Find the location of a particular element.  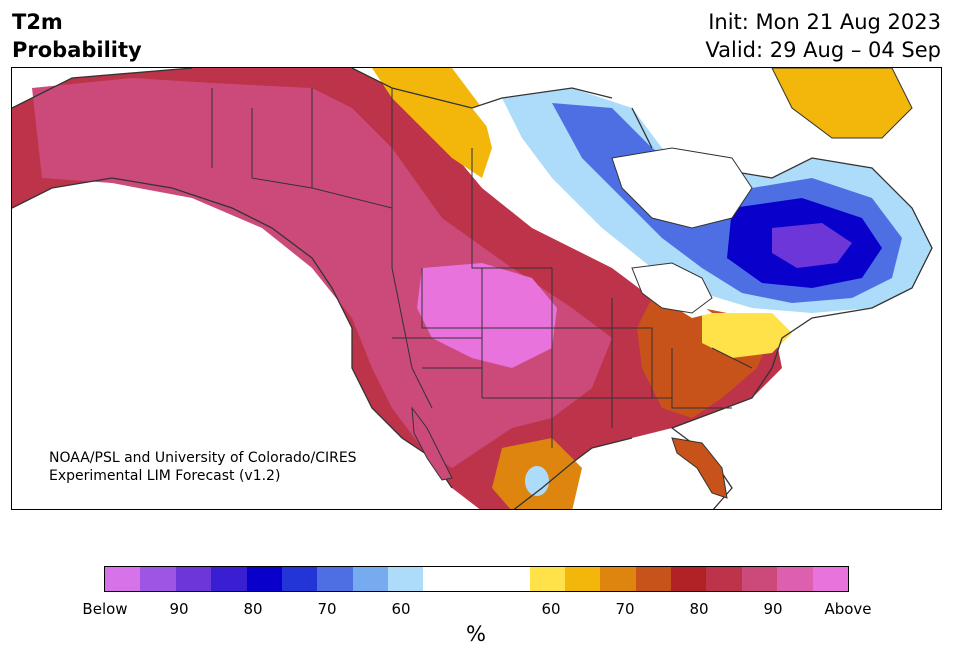

title-subtitle: Probability is located at coordinates (77, 50).